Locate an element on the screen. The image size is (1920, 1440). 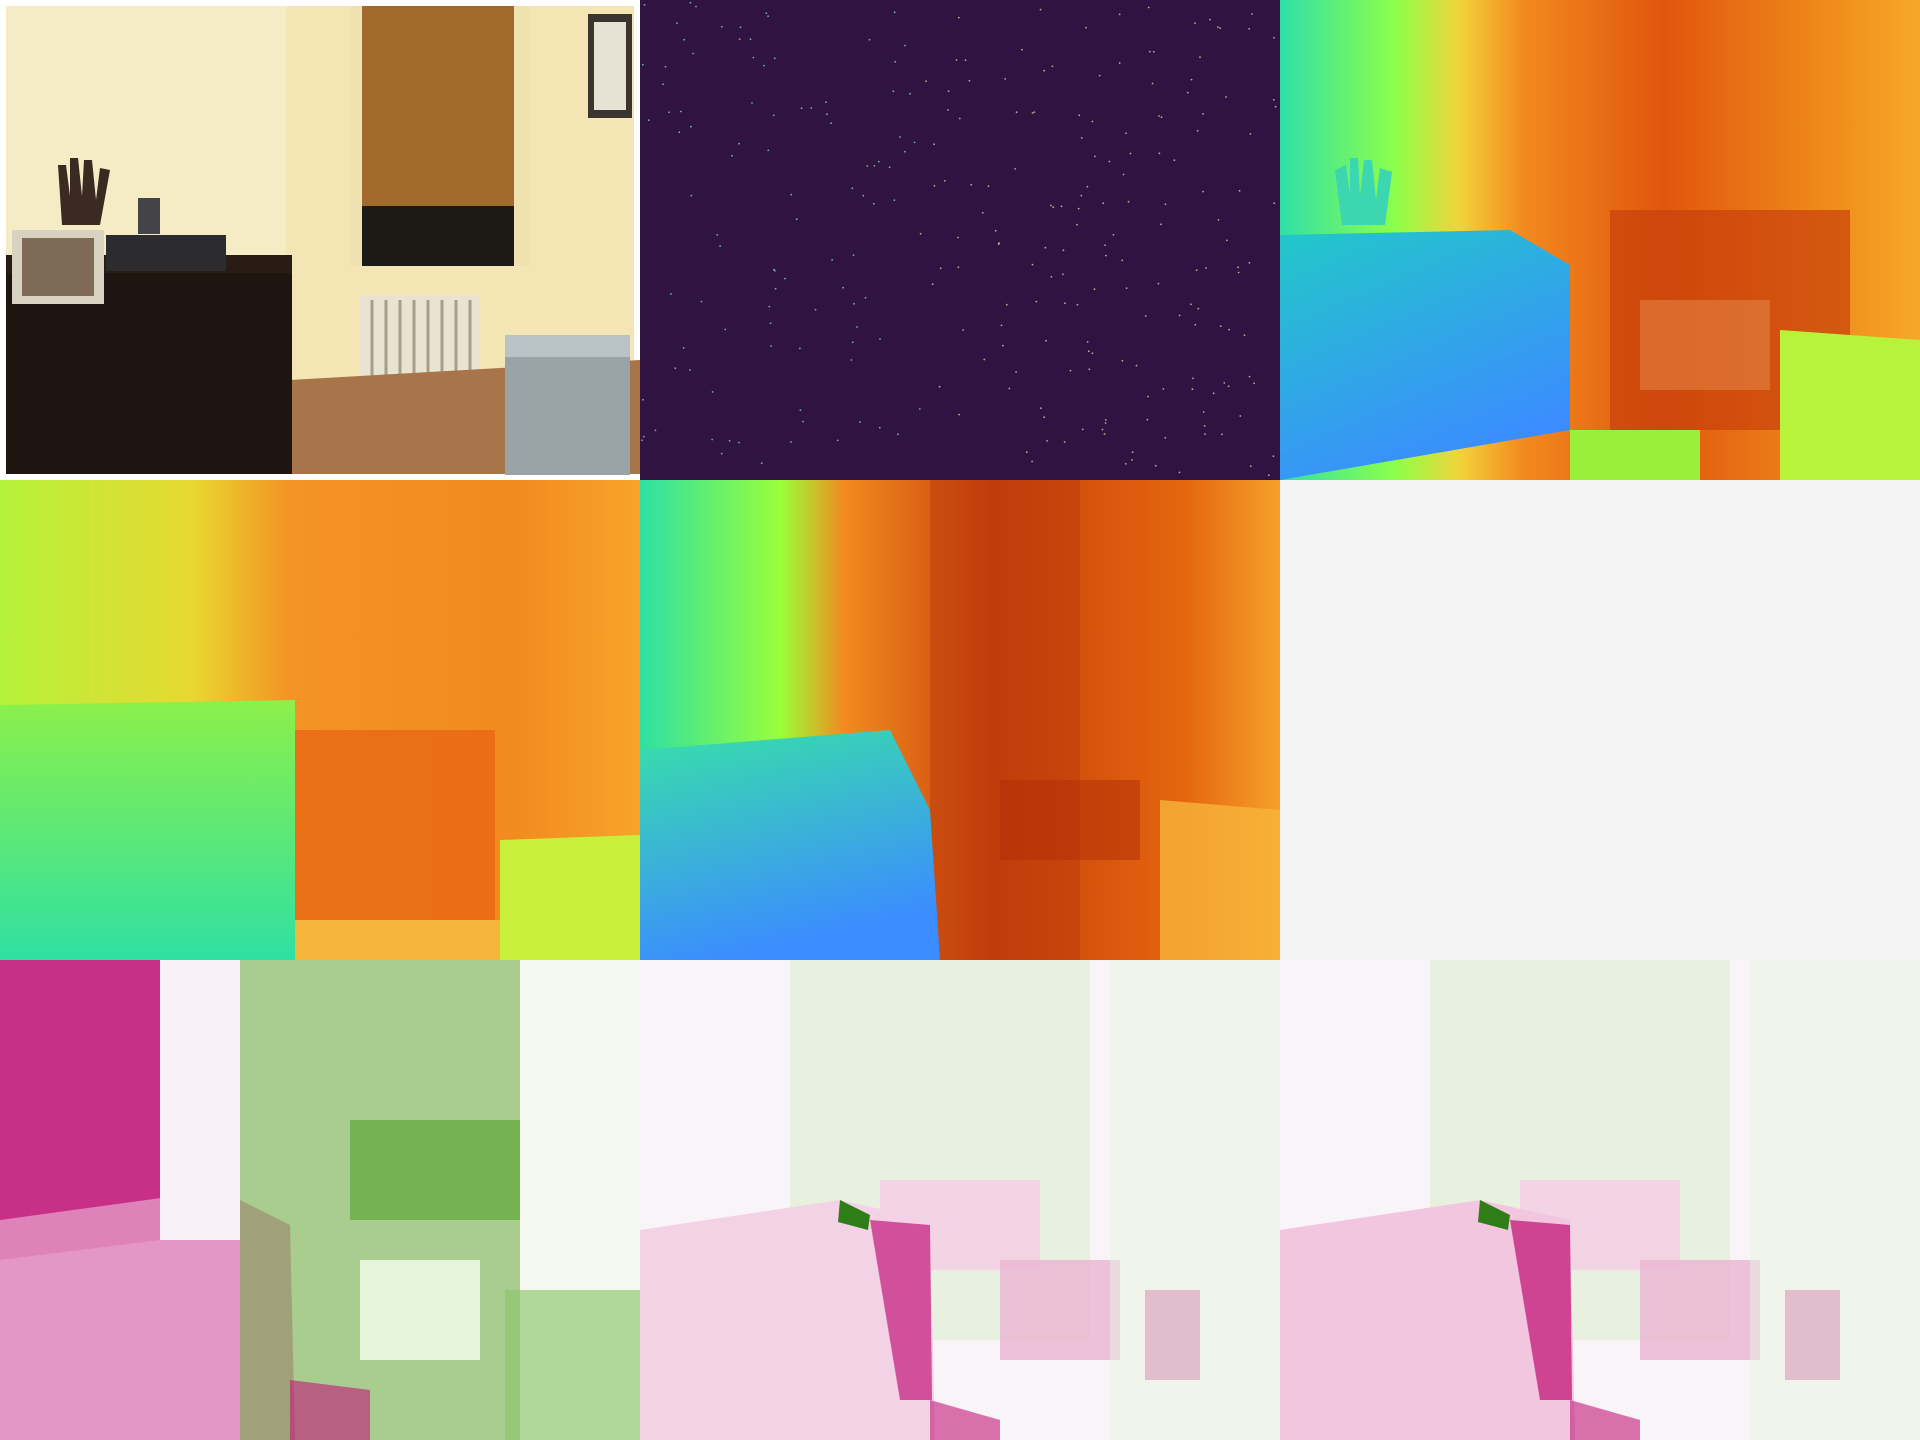
empty-area is located at coordinates (1600, 720).